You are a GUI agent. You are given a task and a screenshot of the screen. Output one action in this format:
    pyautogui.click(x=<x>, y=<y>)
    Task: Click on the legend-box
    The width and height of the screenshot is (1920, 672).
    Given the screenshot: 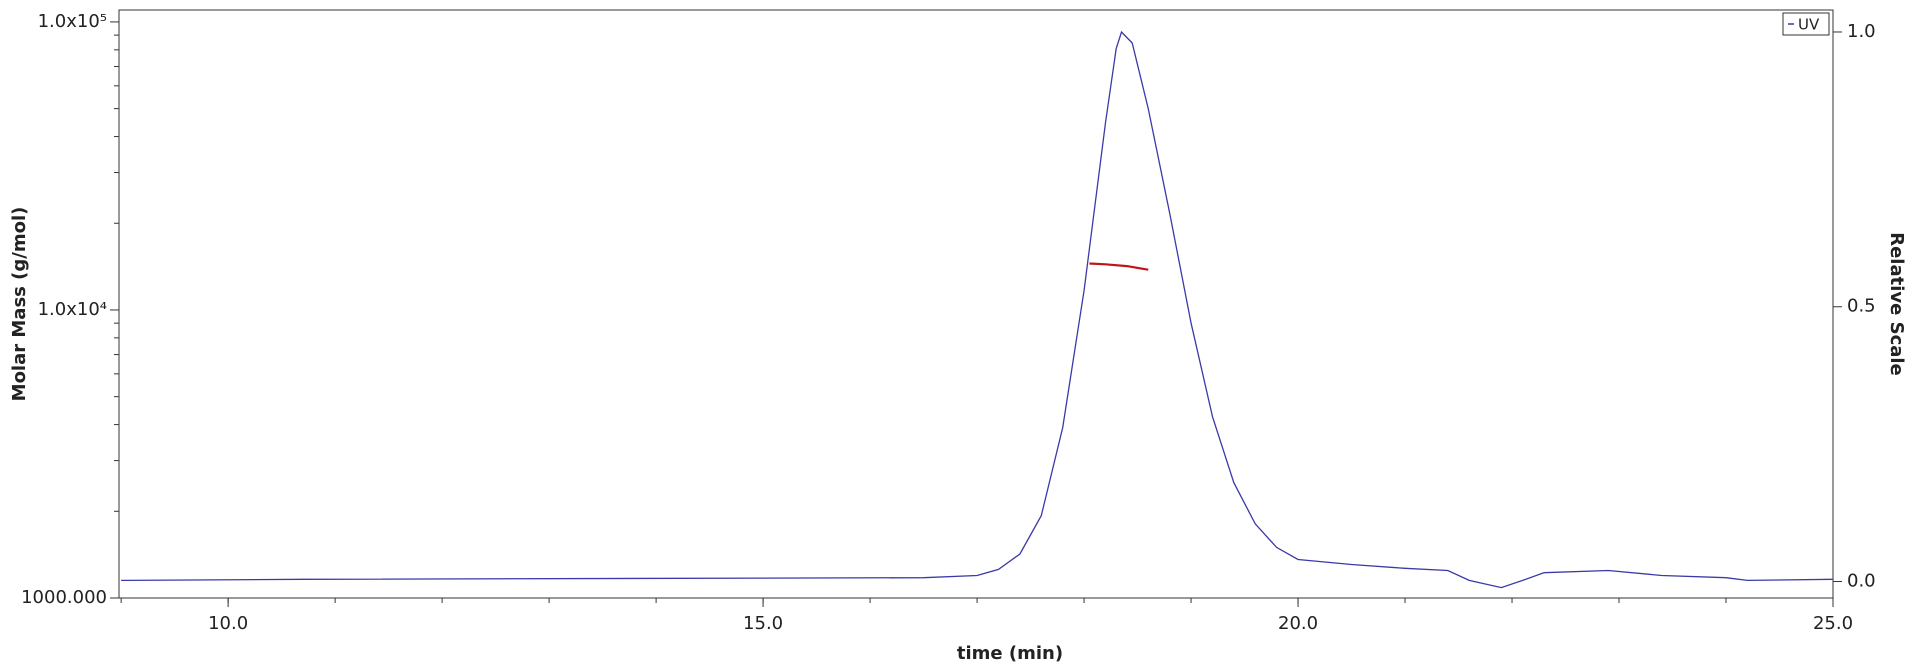 What is the action you would take?
    pyautogui.click(x=1806, y=24)
    